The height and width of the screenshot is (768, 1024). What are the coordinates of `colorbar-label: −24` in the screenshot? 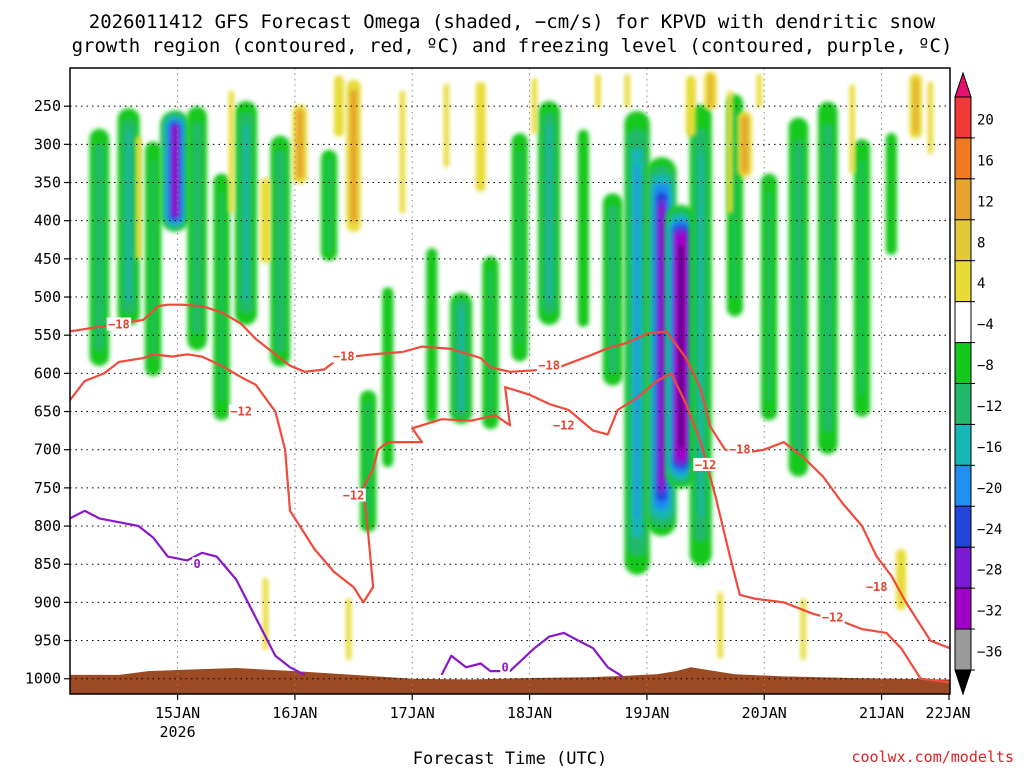 It's located at (989, 530).